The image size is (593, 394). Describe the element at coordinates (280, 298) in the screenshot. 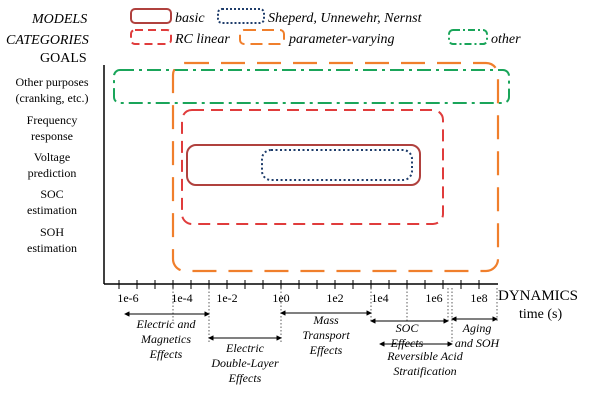

I see `x-tick-label-1e0: 1e0` at that location.